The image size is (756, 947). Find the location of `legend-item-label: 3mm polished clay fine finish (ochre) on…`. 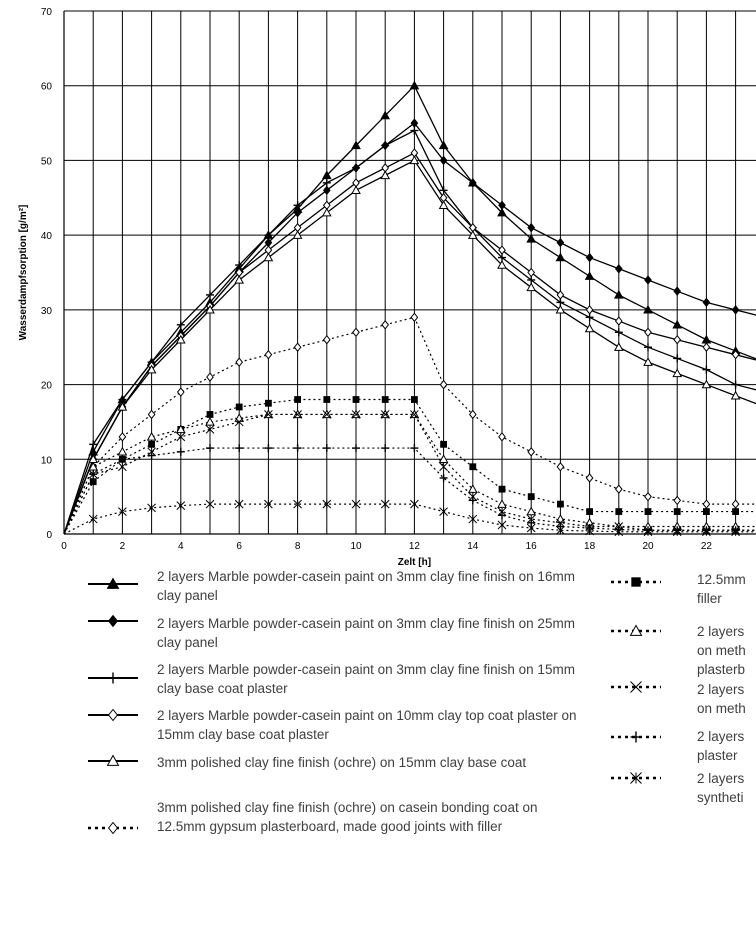

legend-item-label: 3mm polished clay fine finish (ochre) on… is located at coordinates (342, 762).